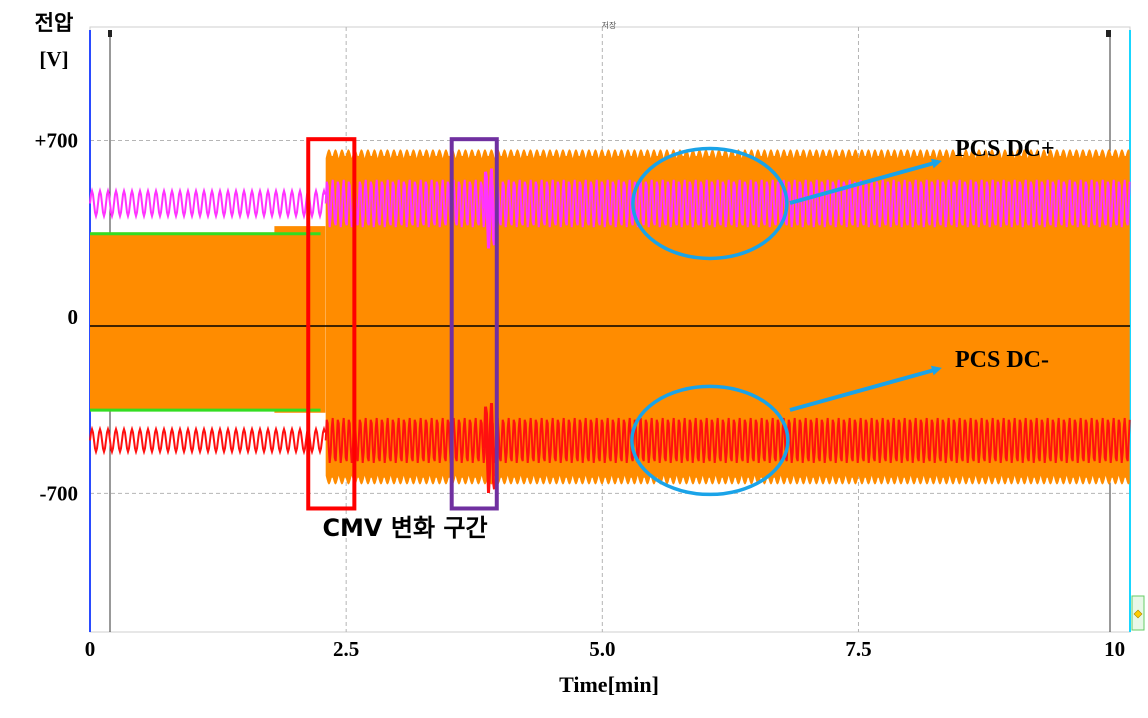 The width and height of the screenshot is (1148, 718). Describe the element at coordinates (56, 316) in the screenshot. I see `y-tick-labels: +700 0 -700` at that location.